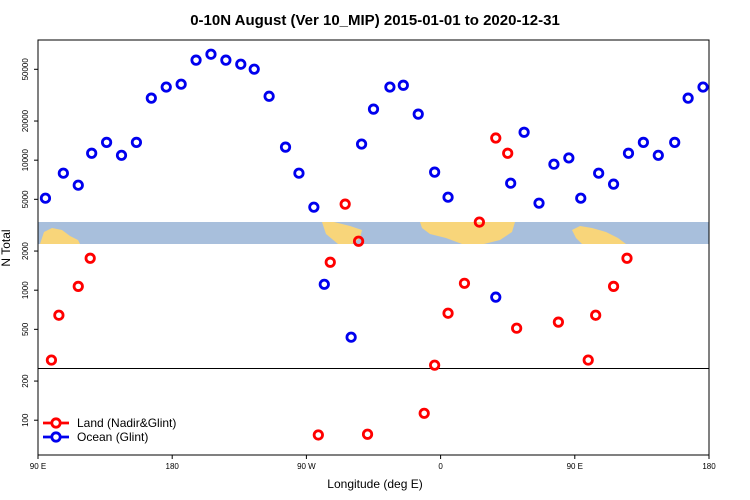 The height and width of the screenshot is (500, 750). What do you see at coordinates (112, 437) in the screenshot?
I see `legend-label: Ocean (Glint)` at bounding box center [112, 437].